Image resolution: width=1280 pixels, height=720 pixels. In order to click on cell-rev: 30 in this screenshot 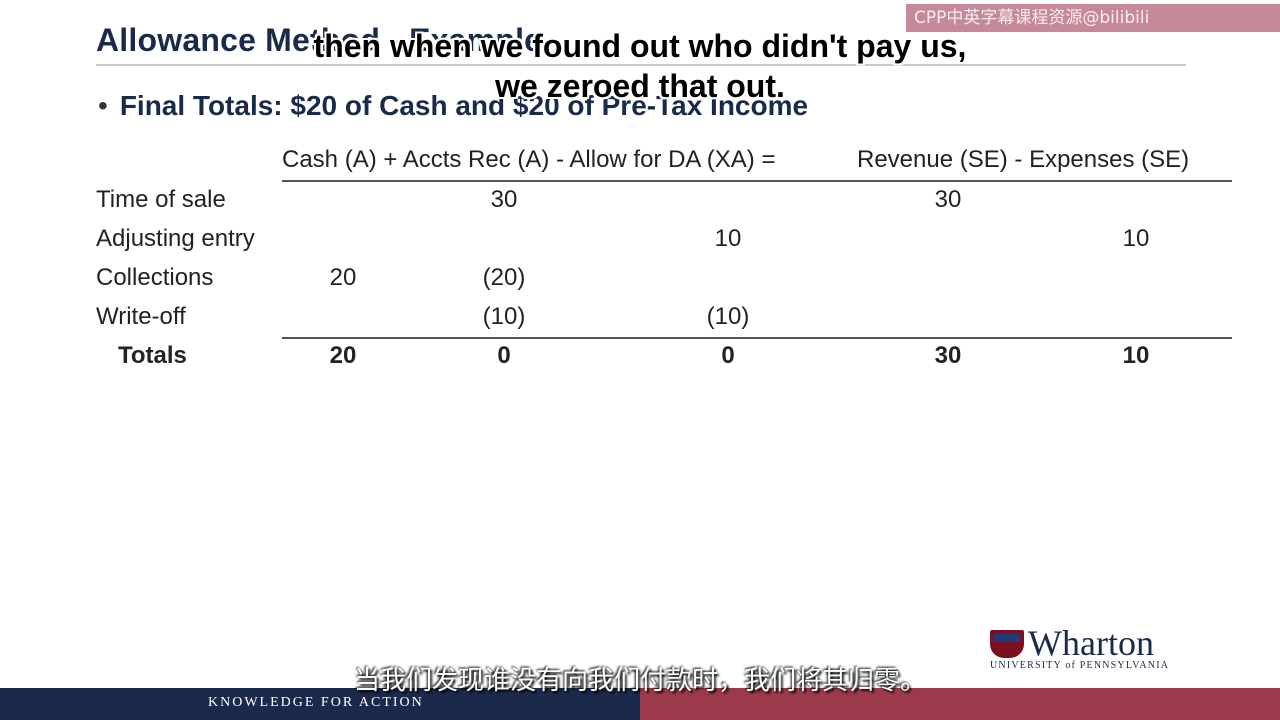, I will do `click(948, 199)`.